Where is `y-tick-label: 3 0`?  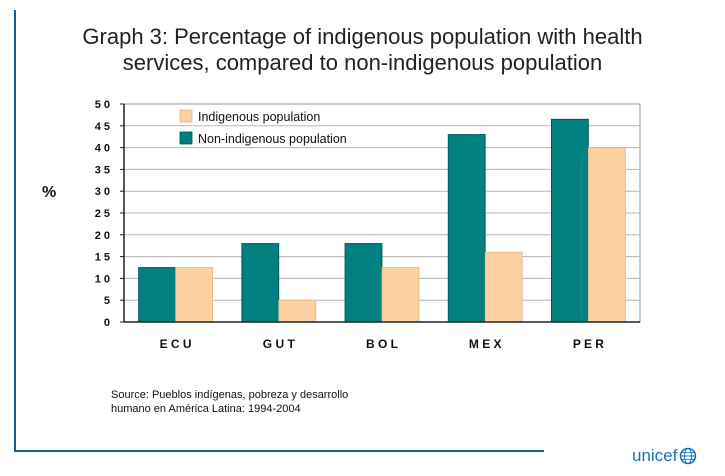 y-tick-label: 3 0 is located at coordinates (102, 192).